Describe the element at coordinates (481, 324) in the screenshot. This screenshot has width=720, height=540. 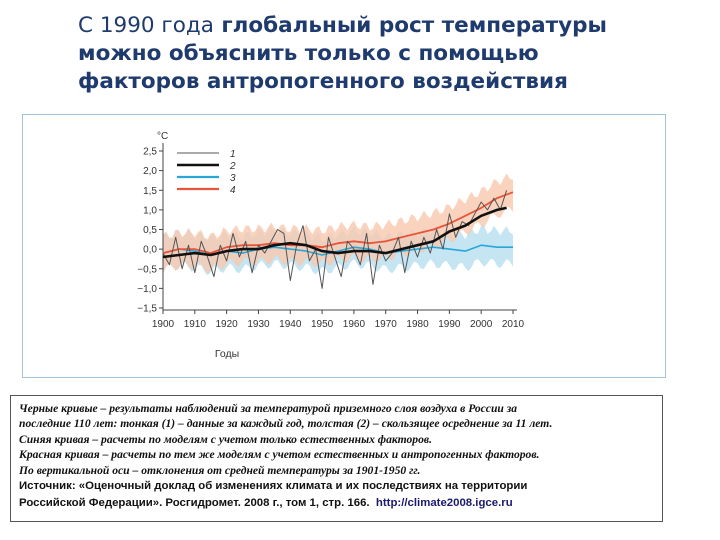
I see `x-tick-label: 2000` at that location.